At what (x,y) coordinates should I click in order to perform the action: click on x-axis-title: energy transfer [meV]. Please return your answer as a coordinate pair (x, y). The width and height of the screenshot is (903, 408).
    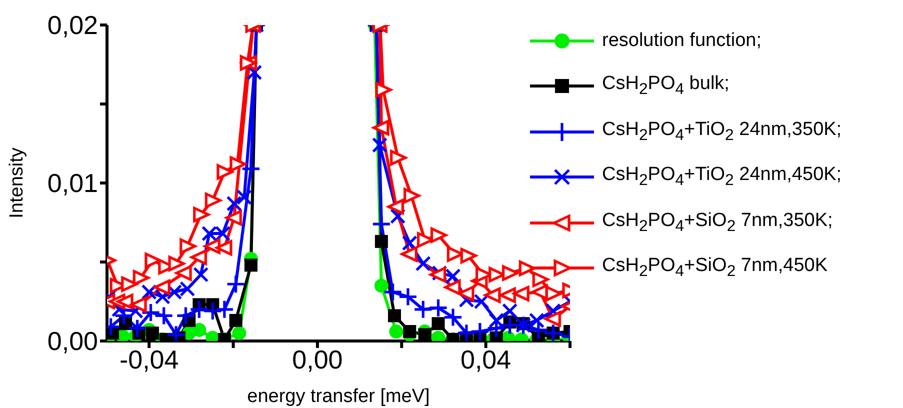
    Looking at the image, I should click on (338, 396).